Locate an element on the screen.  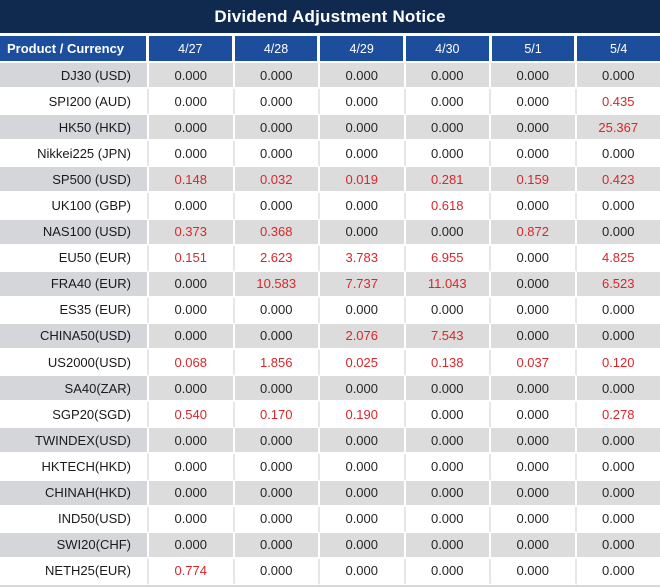
product-cell: SPI200 (AUD) is located at coordinates (74, 102).